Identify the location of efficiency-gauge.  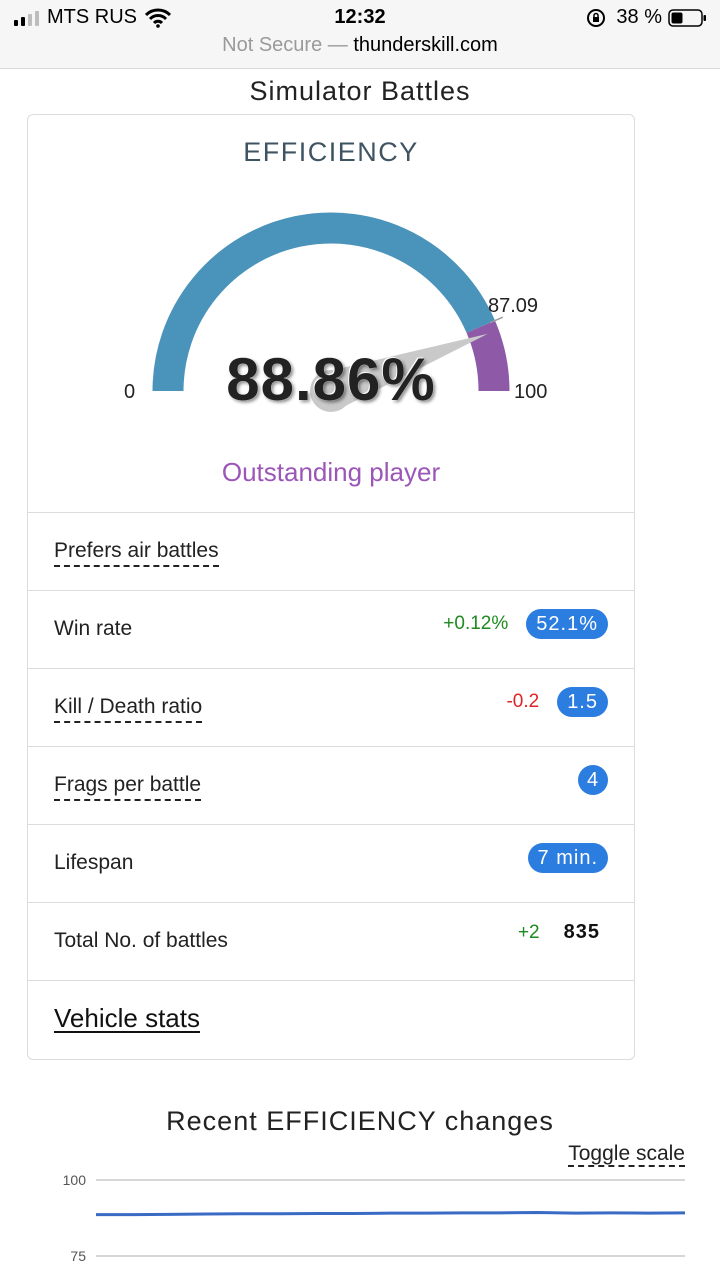
(331, 312).